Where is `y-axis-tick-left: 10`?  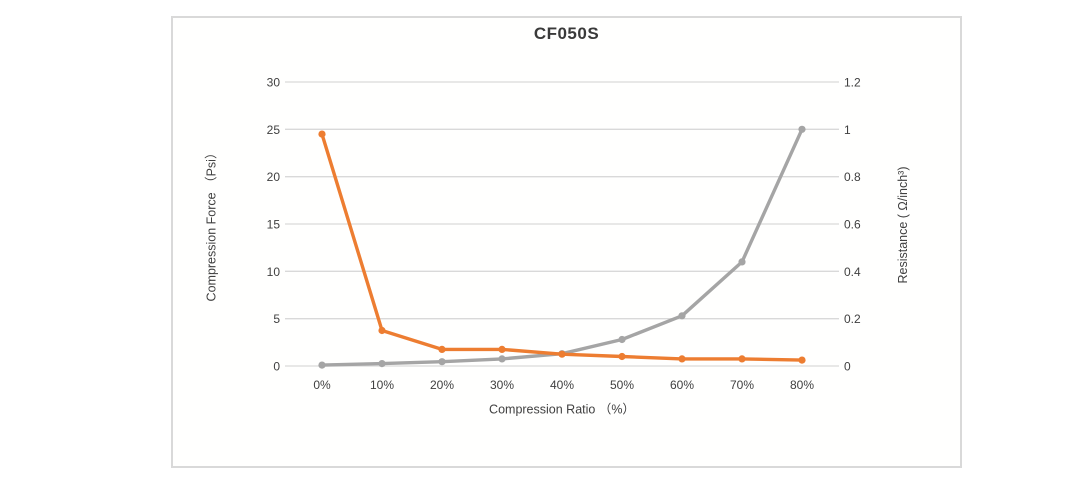
y-axis-tick-left: 10 is located at coordinates (274, 272).